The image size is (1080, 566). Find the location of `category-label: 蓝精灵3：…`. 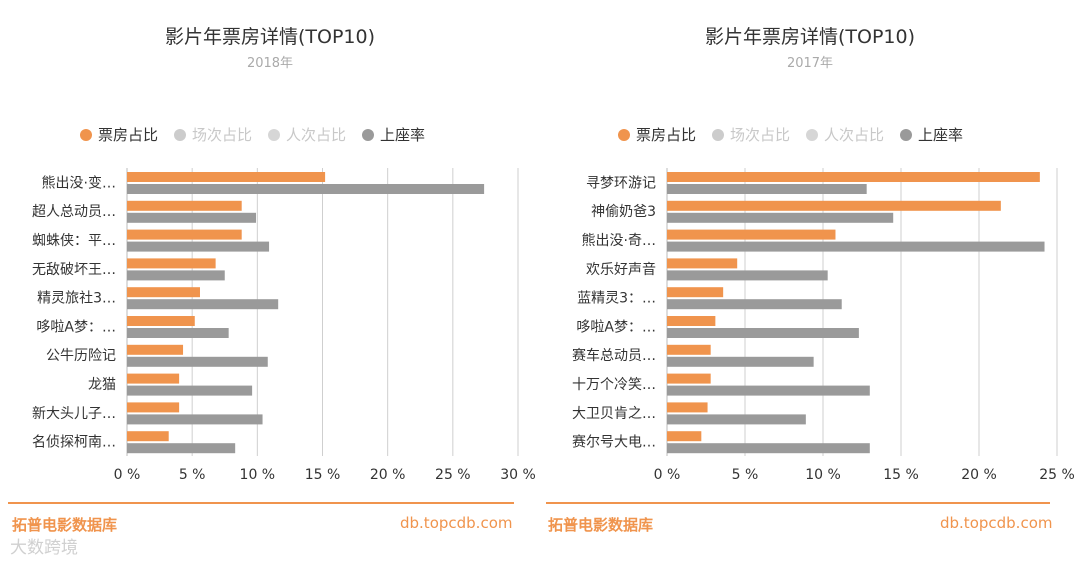

category-label: 蓝精灵3：… is located at coordinates (616, 299).